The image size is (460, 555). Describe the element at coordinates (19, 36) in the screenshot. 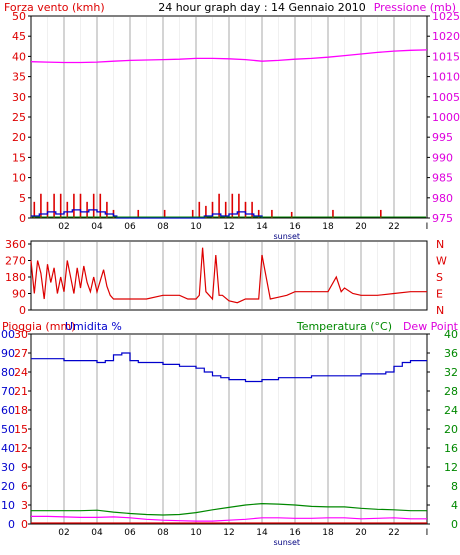

I see `y-tick-label: 45` at that location.